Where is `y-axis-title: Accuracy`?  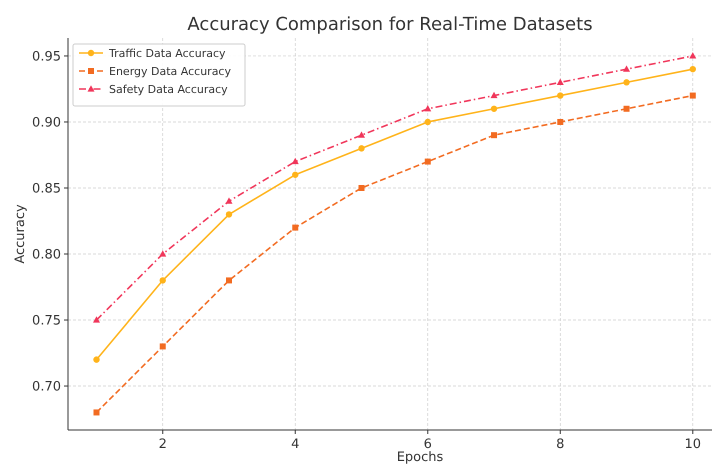
y-axis-title: Accuracy is located at coordinates (20, 234).